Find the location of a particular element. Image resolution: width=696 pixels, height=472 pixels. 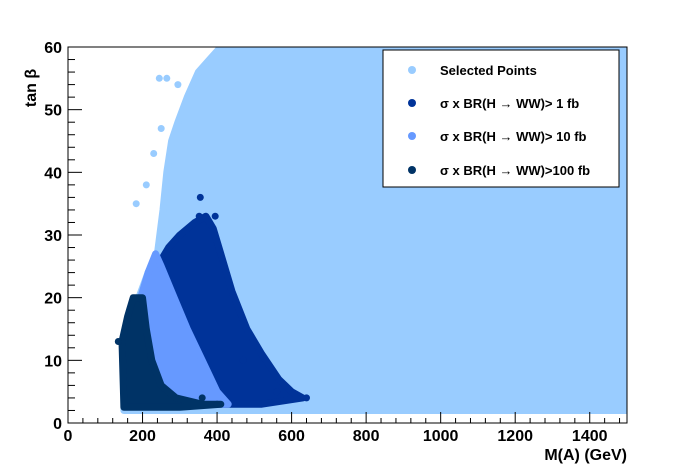

legend-label-1: σ x BR(H → WW)> 1 fb is located at coordinates (509, 103).